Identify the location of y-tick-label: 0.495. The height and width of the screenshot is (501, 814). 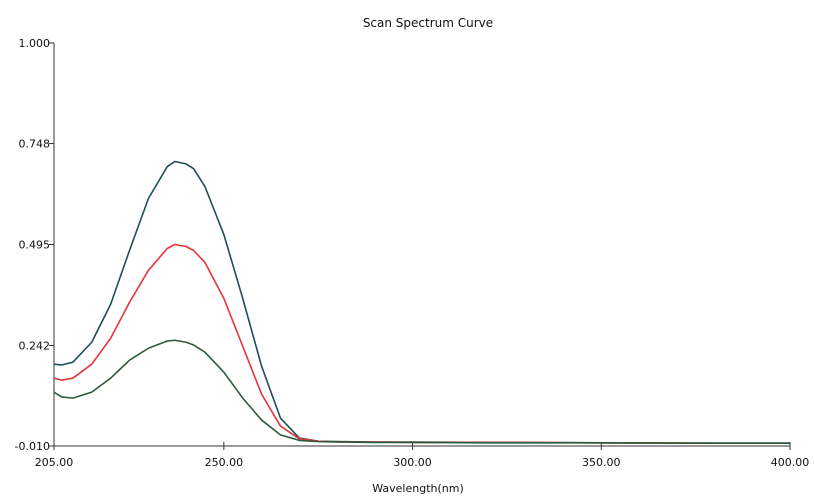
(35, 245).